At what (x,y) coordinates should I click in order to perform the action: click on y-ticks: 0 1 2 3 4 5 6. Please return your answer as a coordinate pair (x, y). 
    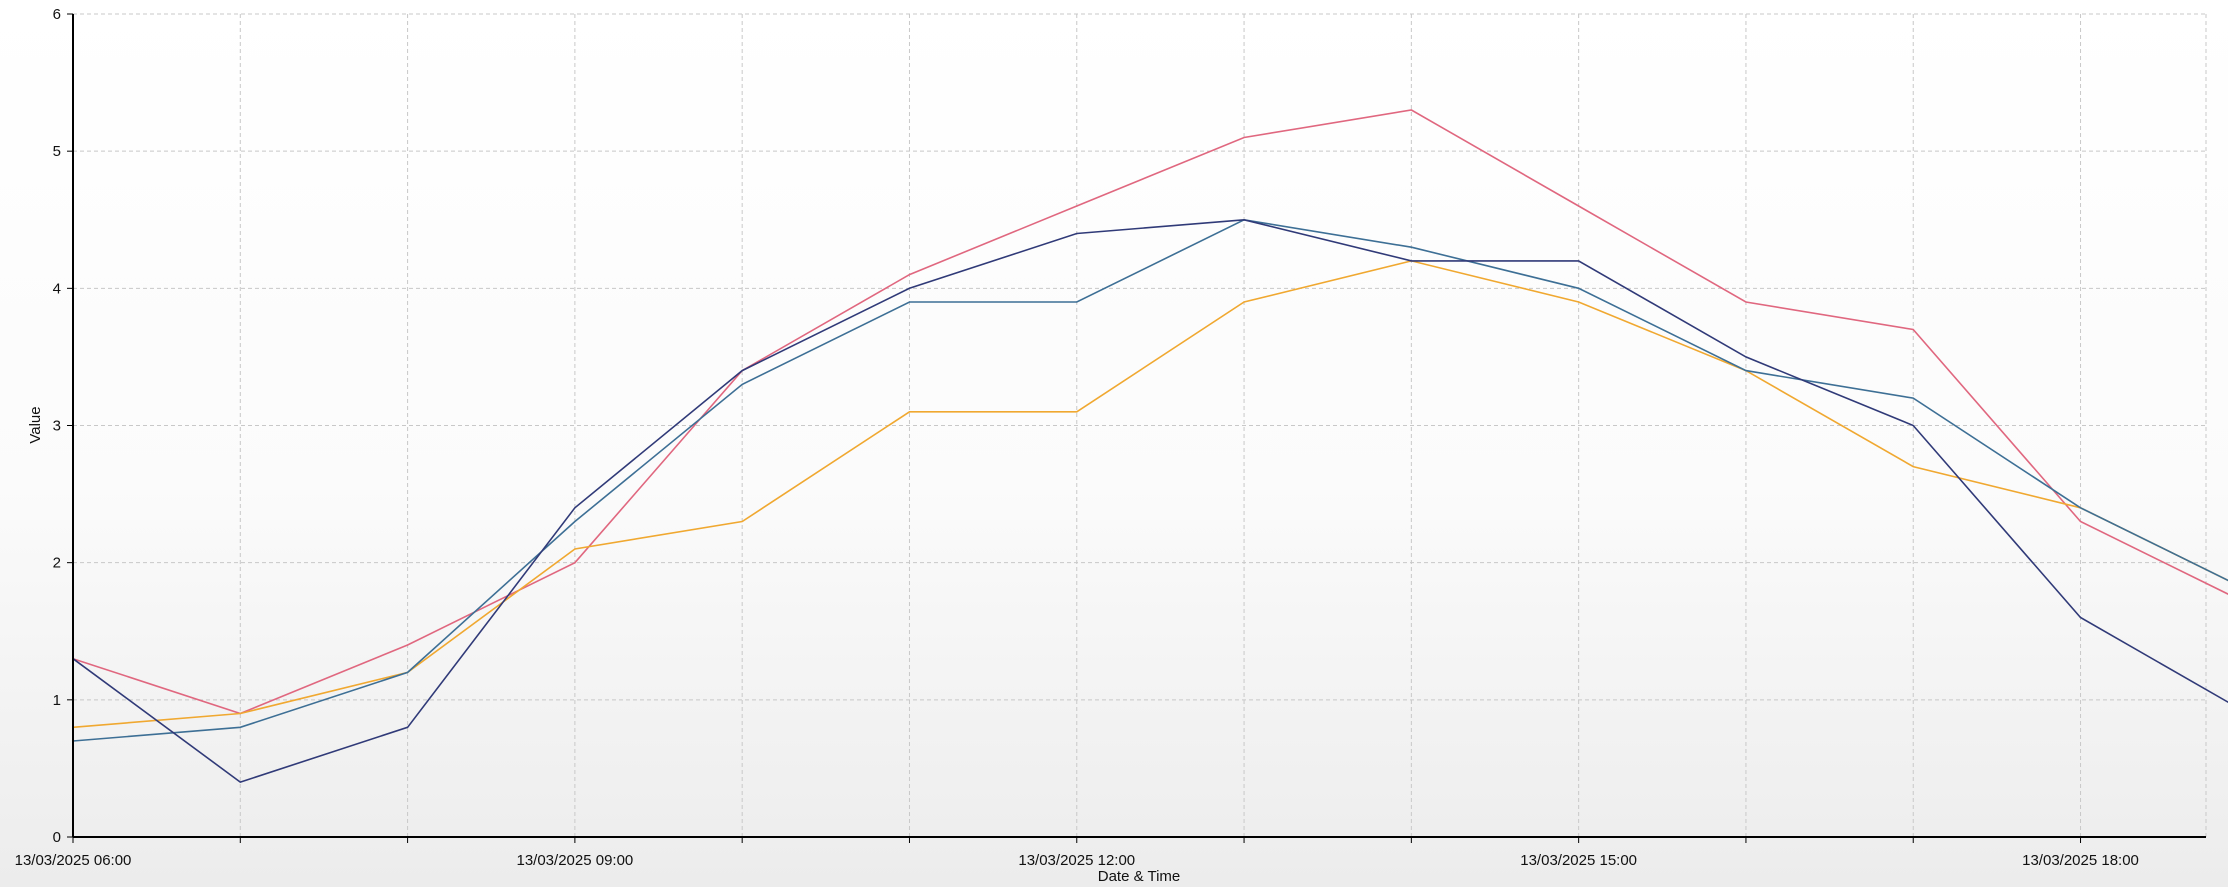
    Looking at the image, I should click on (63, 426).